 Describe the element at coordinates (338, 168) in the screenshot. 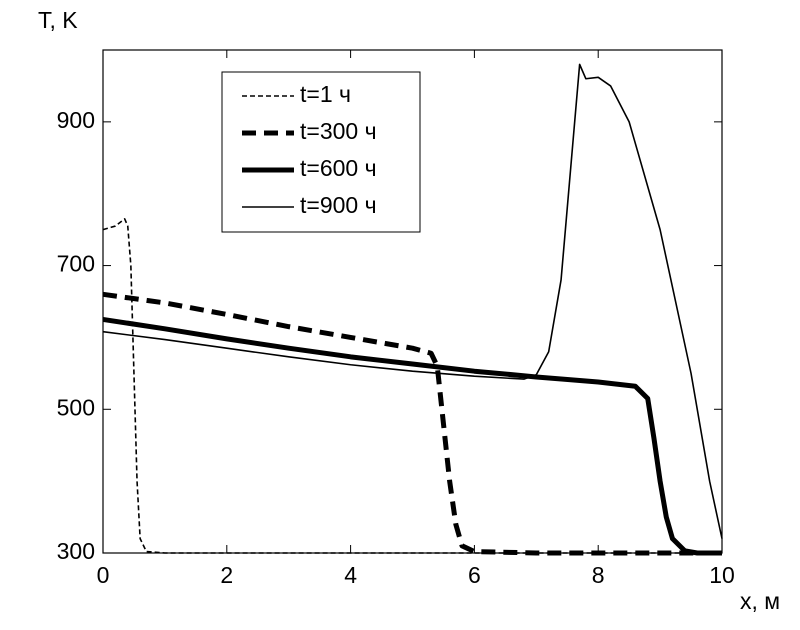

I see `legend-label: t=600 ч` at that location.